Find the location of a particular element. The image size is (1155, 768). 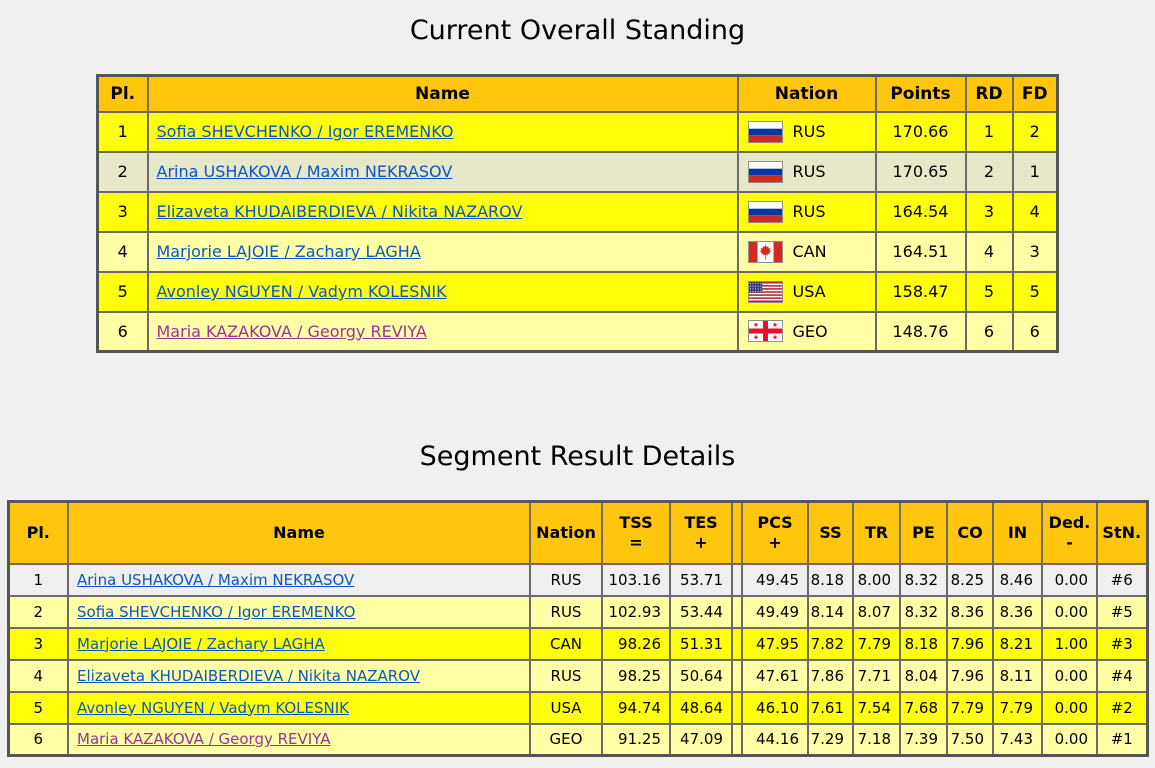

column-header-pl: Pl. is located at coordinates (38, 532).